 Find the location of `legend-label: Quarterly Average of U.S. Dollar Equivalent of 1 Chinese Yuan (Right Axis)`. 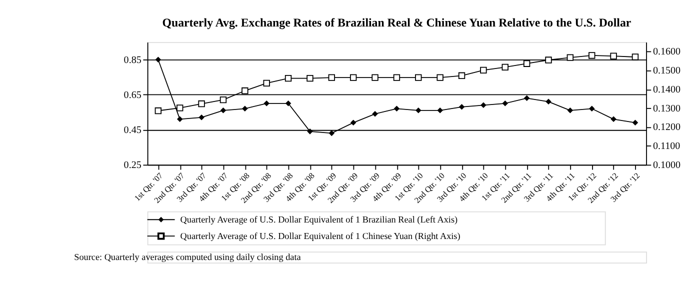

legend-label: Quarterly Average of U.S. Dollar Equivalent of 1 Chinese Yuan (Right Axis) is located at coordinates (320, 235).